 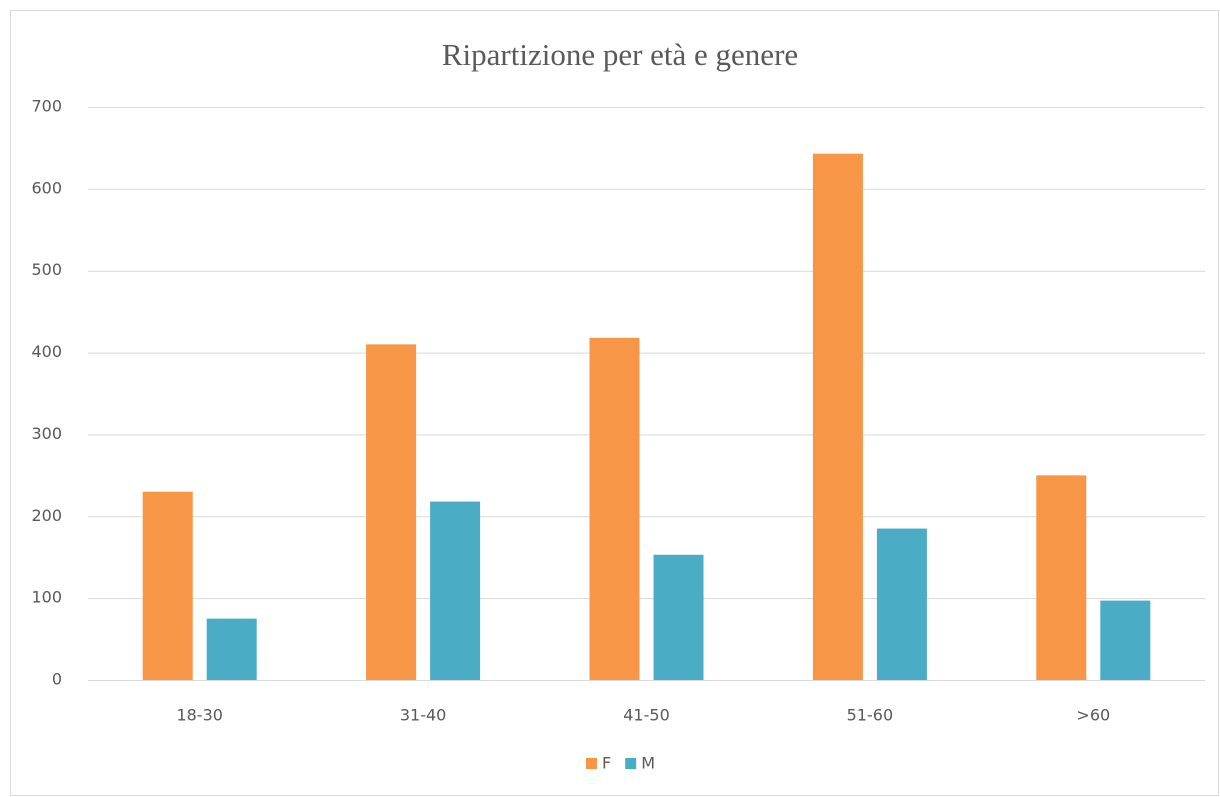 What do you see at coordinates (46, 351) in the screenshot?
I see `y-tick-label: 400` at bounding box center [46, 351].